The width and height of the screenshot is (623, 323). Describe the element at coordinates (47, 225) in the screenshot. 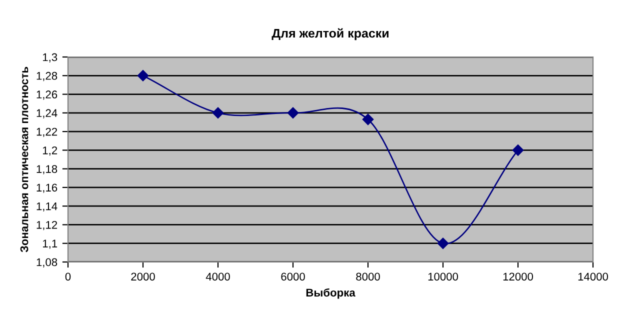

I see `y-tick-label: 1,12` at that location.